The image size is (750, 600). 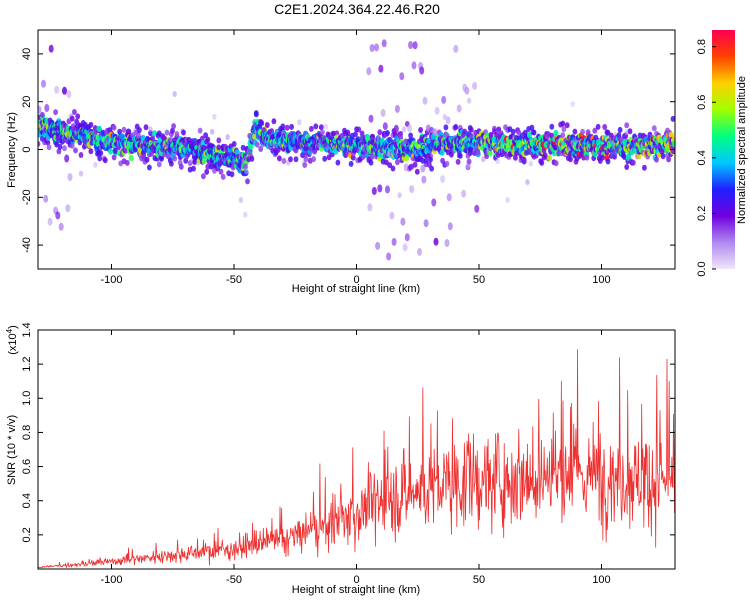 I want to click on y-tick-label: 40, so click(x=27, y=54).